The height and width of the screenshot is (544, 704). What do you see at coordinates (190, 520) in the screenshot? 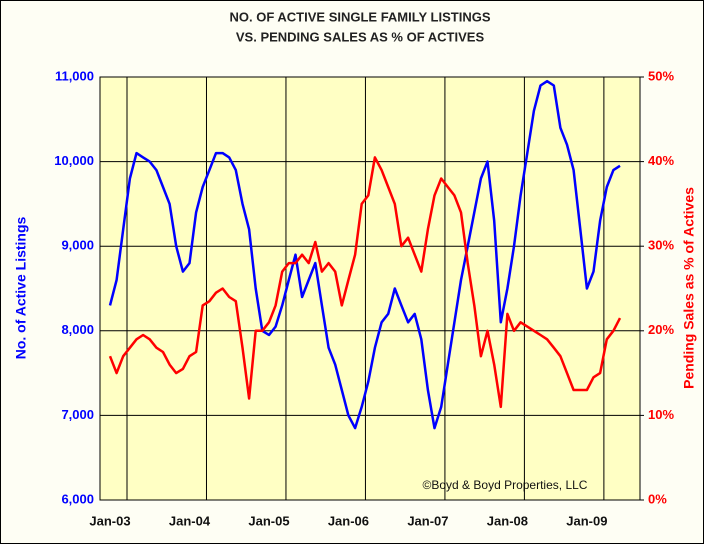
I see `x-tick-label: Jan-04` at bounding box center [190, 520].